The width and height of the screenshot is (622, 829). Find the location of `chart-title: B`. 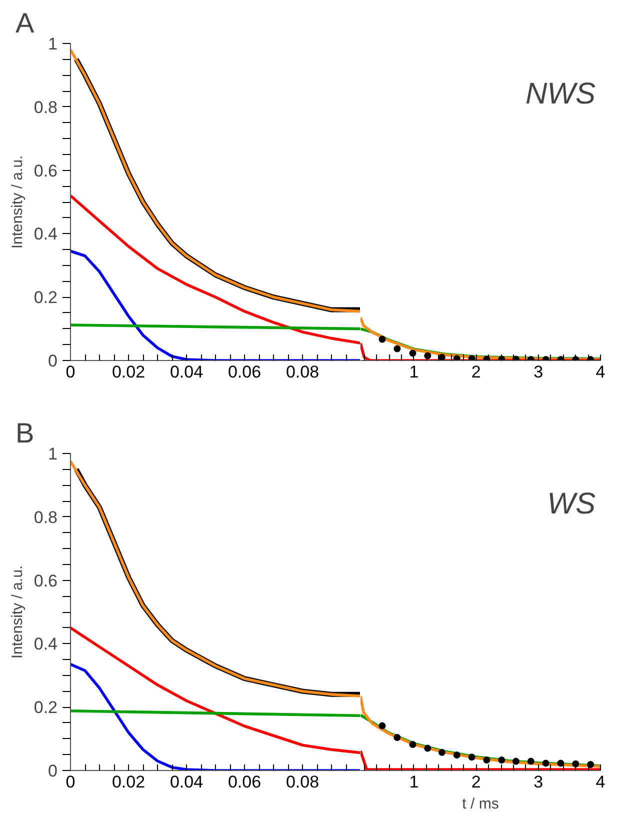

chart-title: B is located at coordinates (25, 433).